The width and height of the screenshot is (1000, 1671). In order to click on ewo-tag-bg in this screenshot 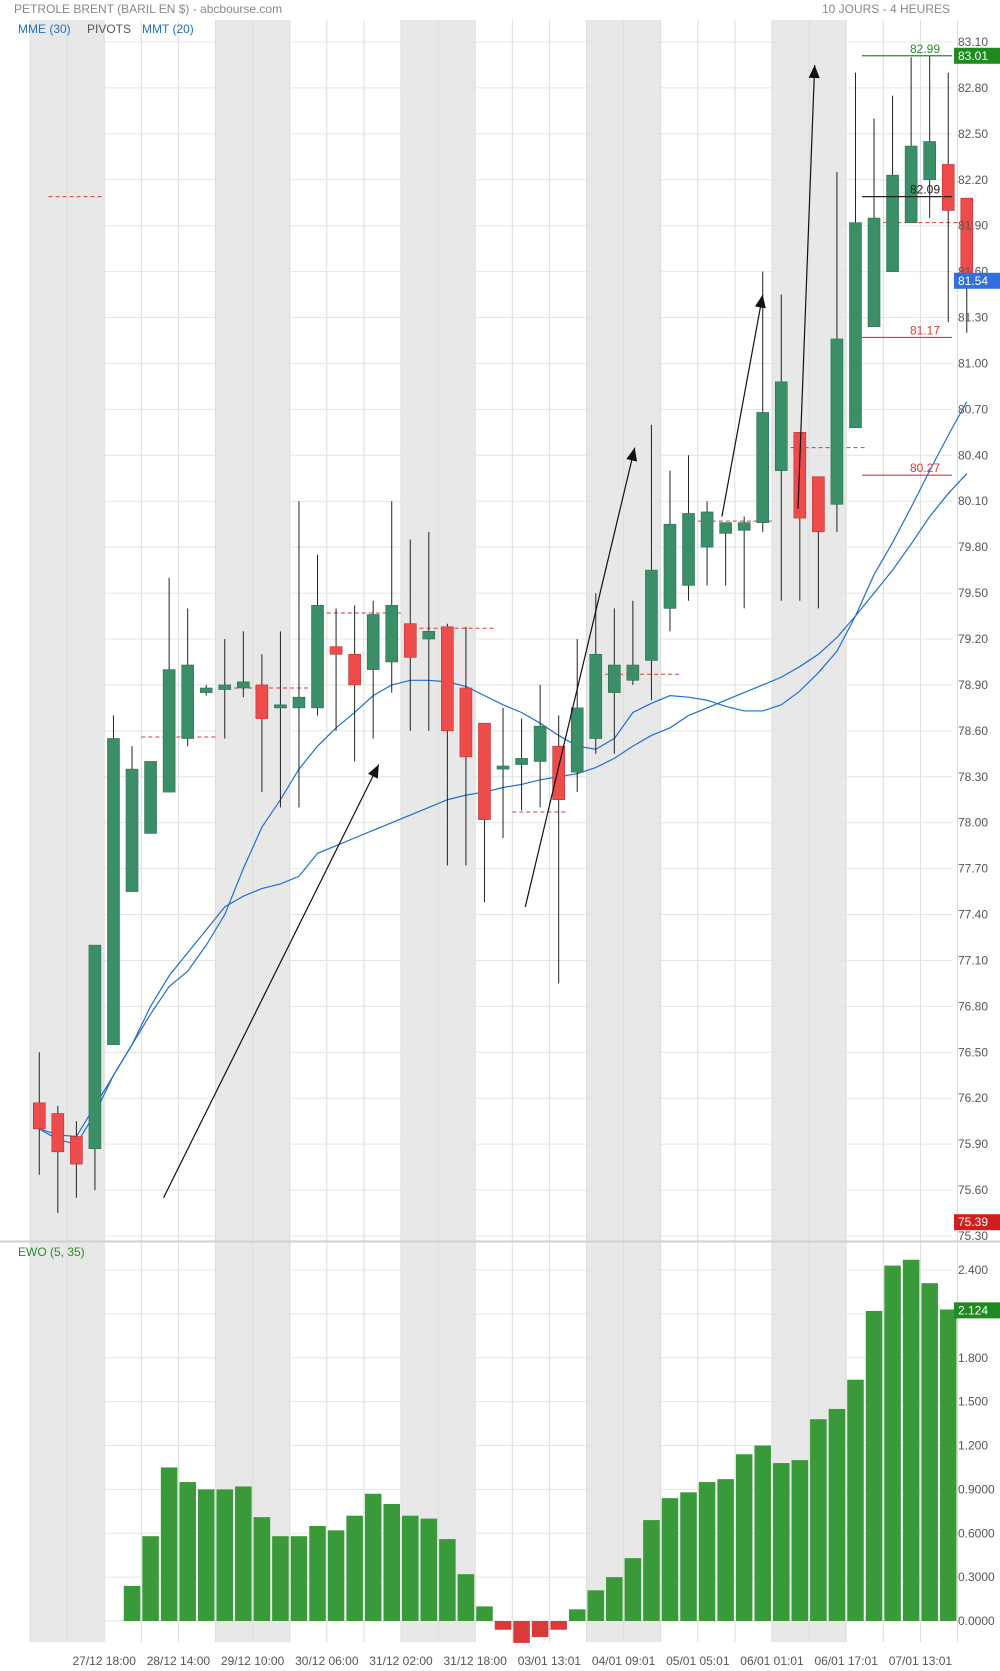, I will do `click(977, 1310)`.